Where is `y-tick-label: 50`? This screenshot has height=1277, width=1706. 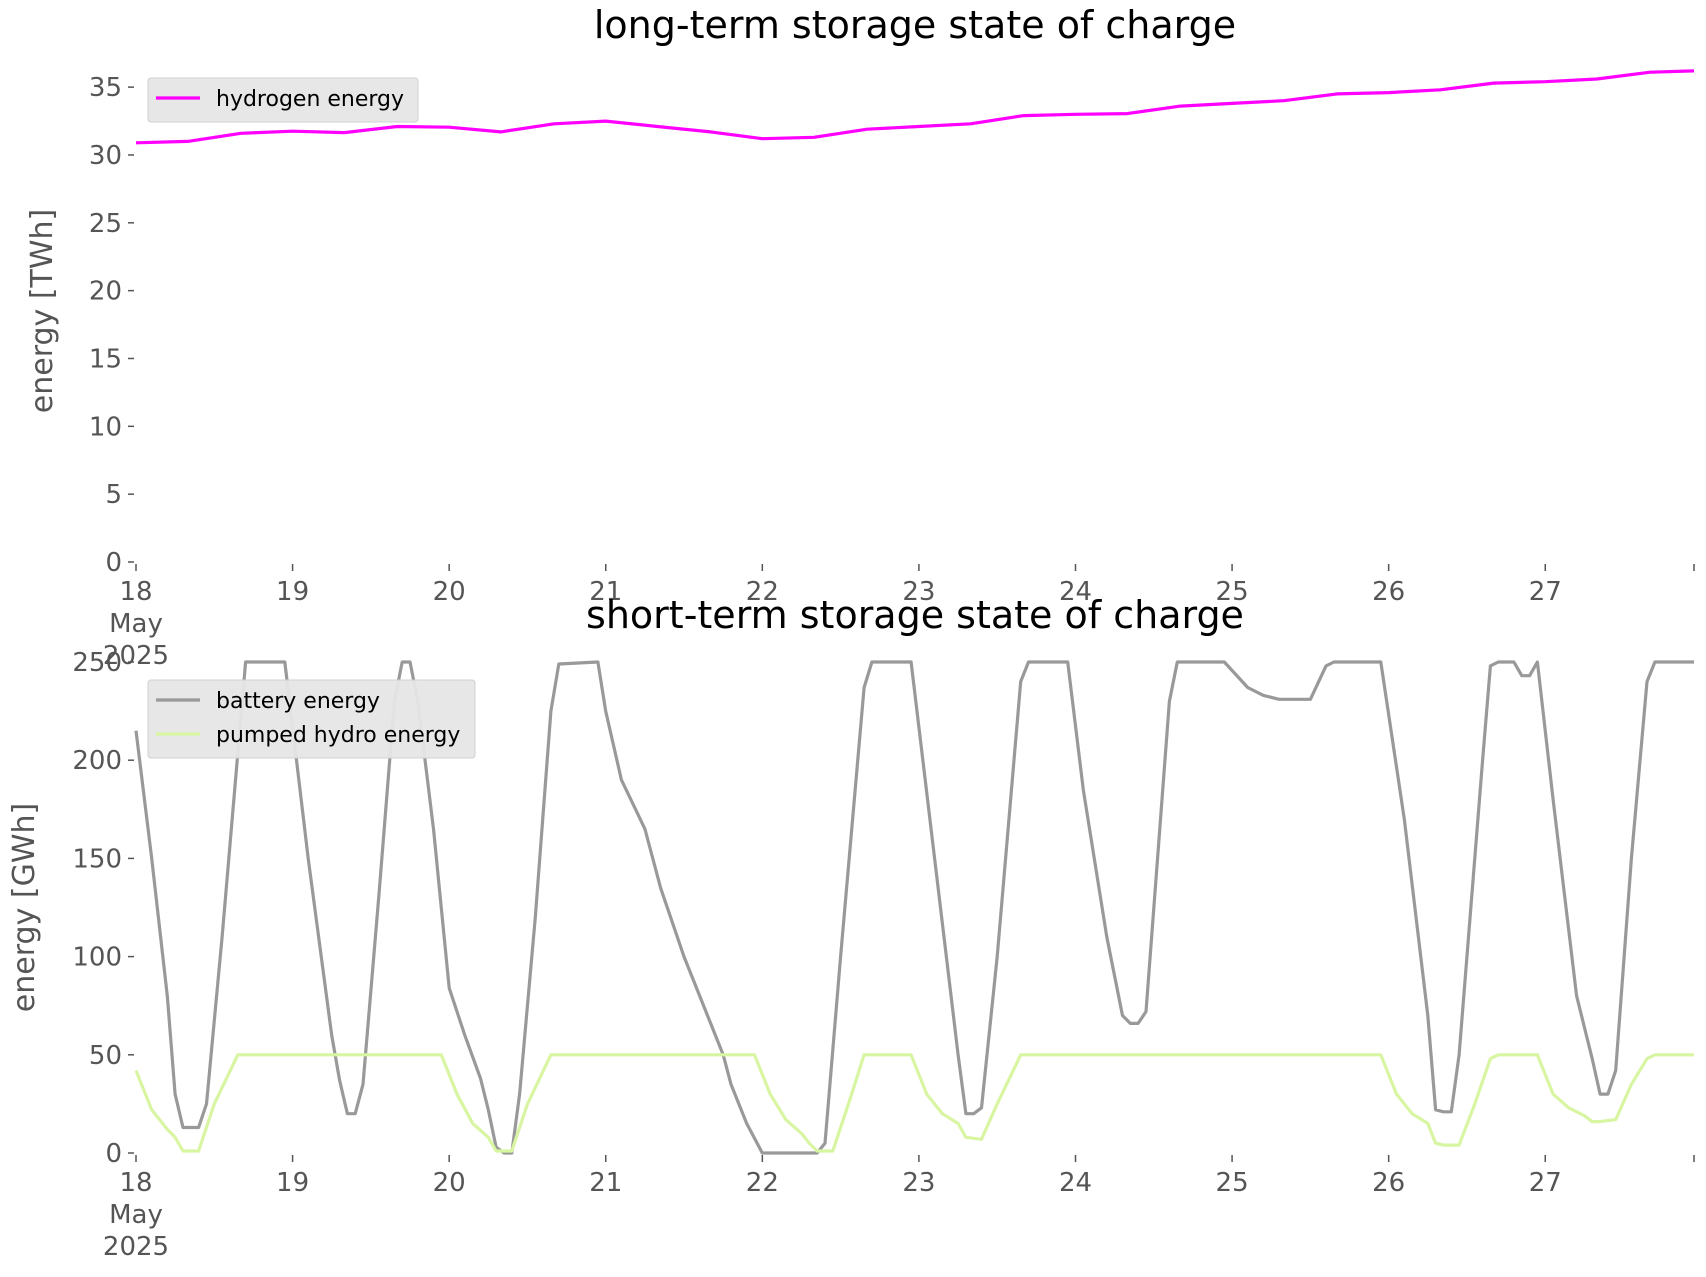 y-tick-label: 50 is located at coordinates (105, 1056).